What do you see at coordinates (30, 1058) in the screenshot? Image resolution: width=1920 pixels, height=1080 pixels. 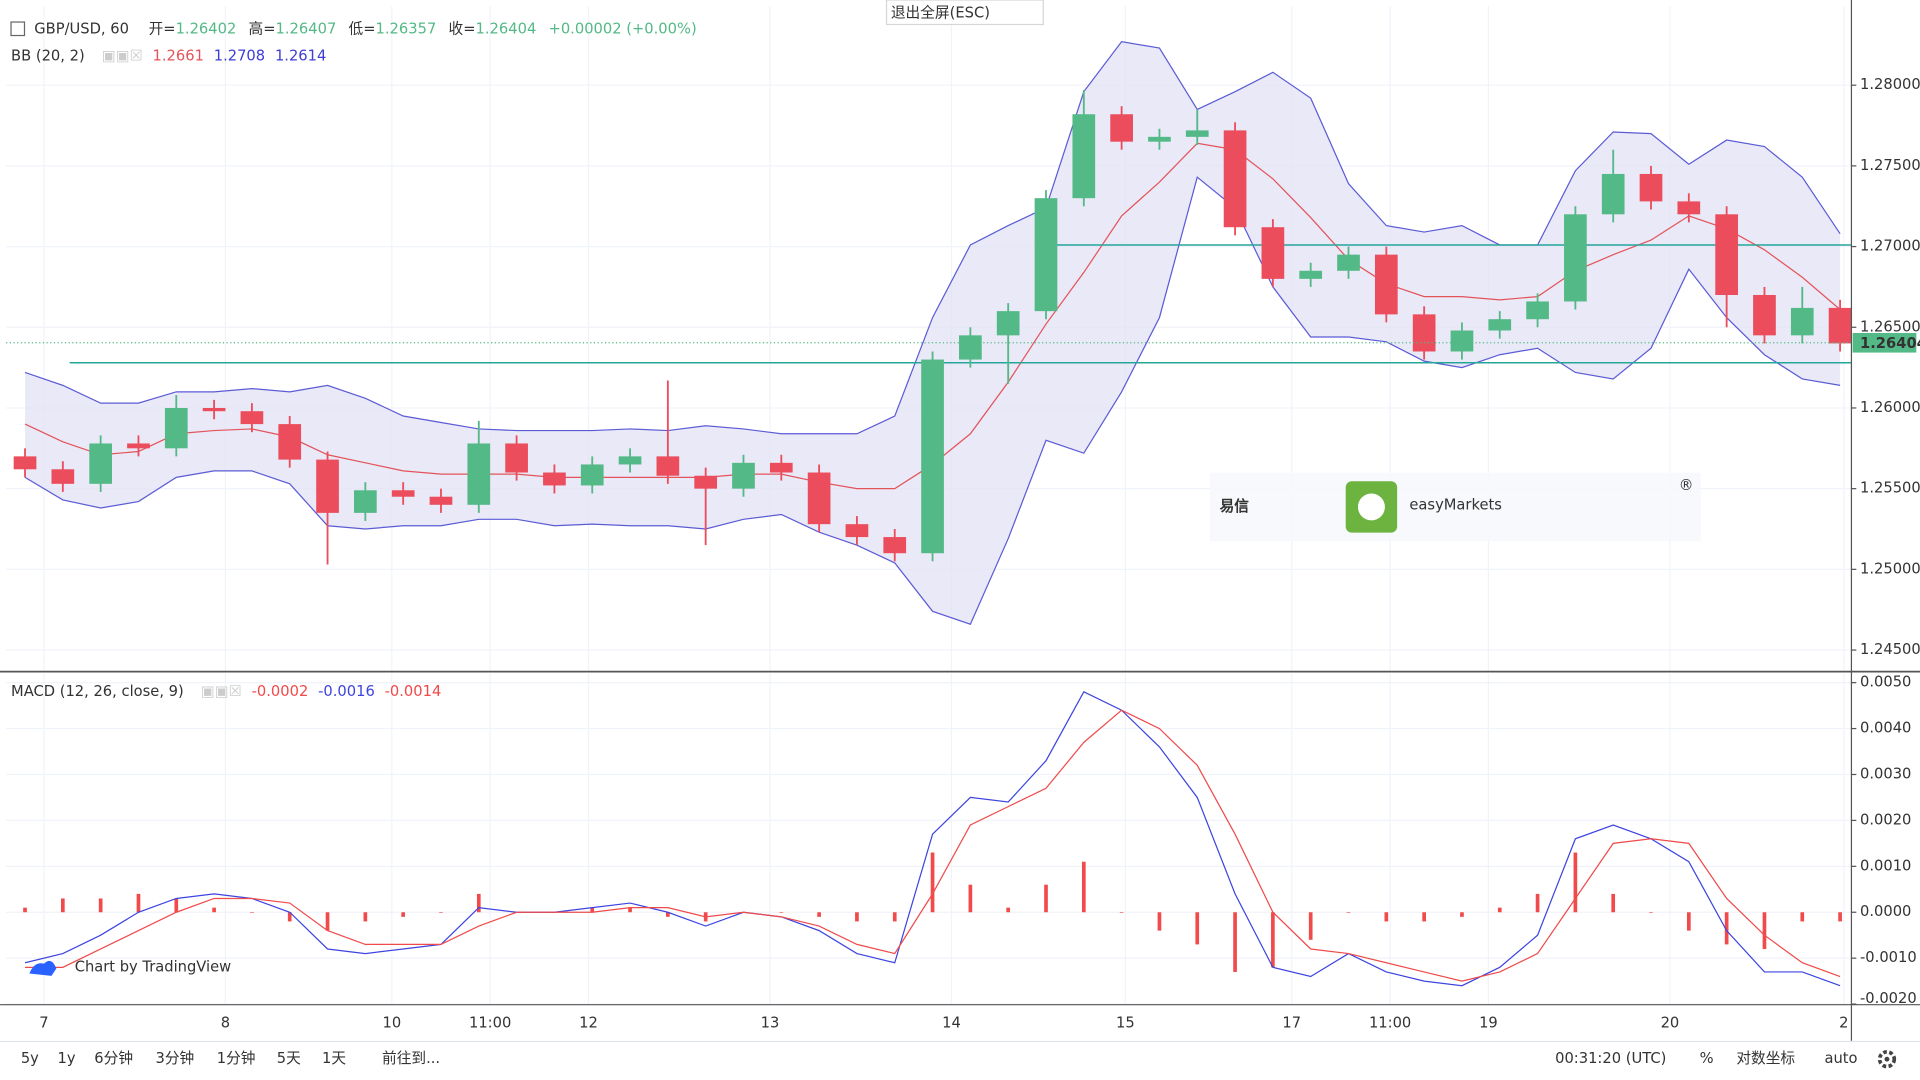 I see `interval-button: 5y` at bounding box center [30, 1058].